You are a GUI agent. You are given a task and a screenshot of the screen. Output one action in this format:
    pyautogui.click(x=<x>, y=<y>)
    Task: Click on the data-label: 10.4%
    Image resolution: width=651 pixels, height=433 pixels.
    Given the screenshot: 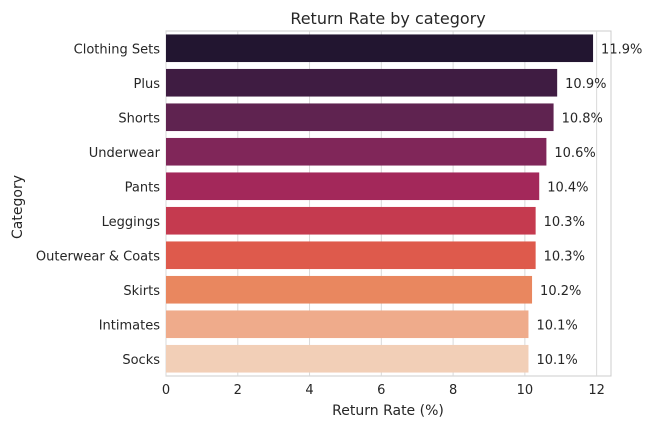 What is the action you would take?
    pyautogui.click(x=567, y=187)
    